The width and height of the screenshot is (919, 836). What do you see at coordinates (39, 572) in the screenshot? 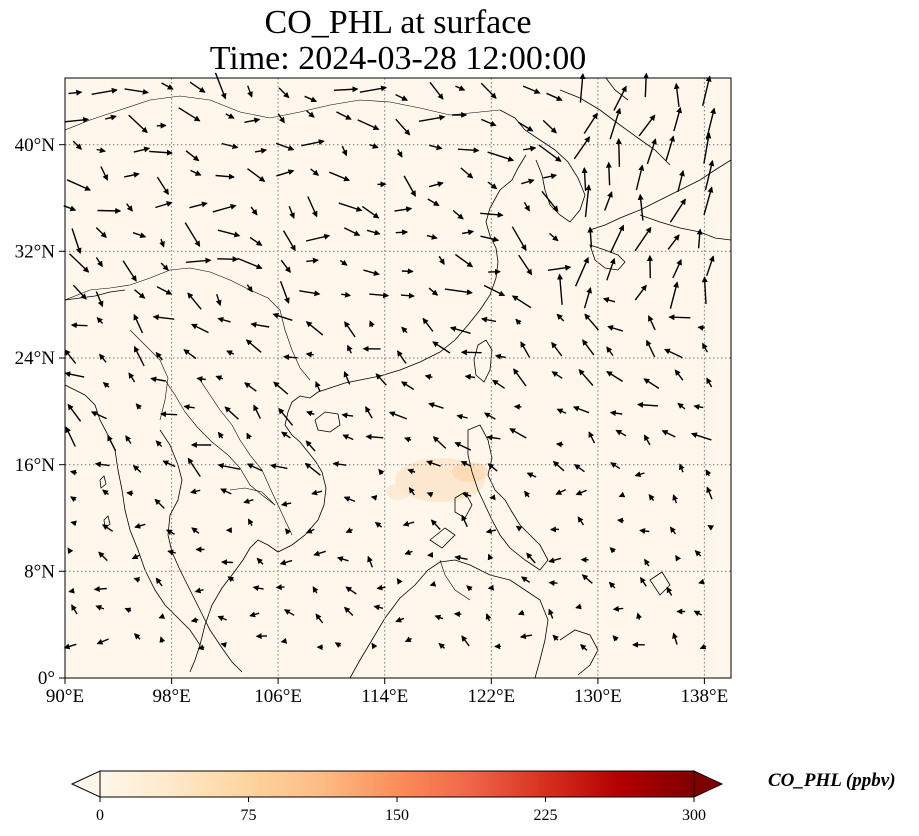
I see `y-tick-label: 8°N` at bounding box center [39, 572].